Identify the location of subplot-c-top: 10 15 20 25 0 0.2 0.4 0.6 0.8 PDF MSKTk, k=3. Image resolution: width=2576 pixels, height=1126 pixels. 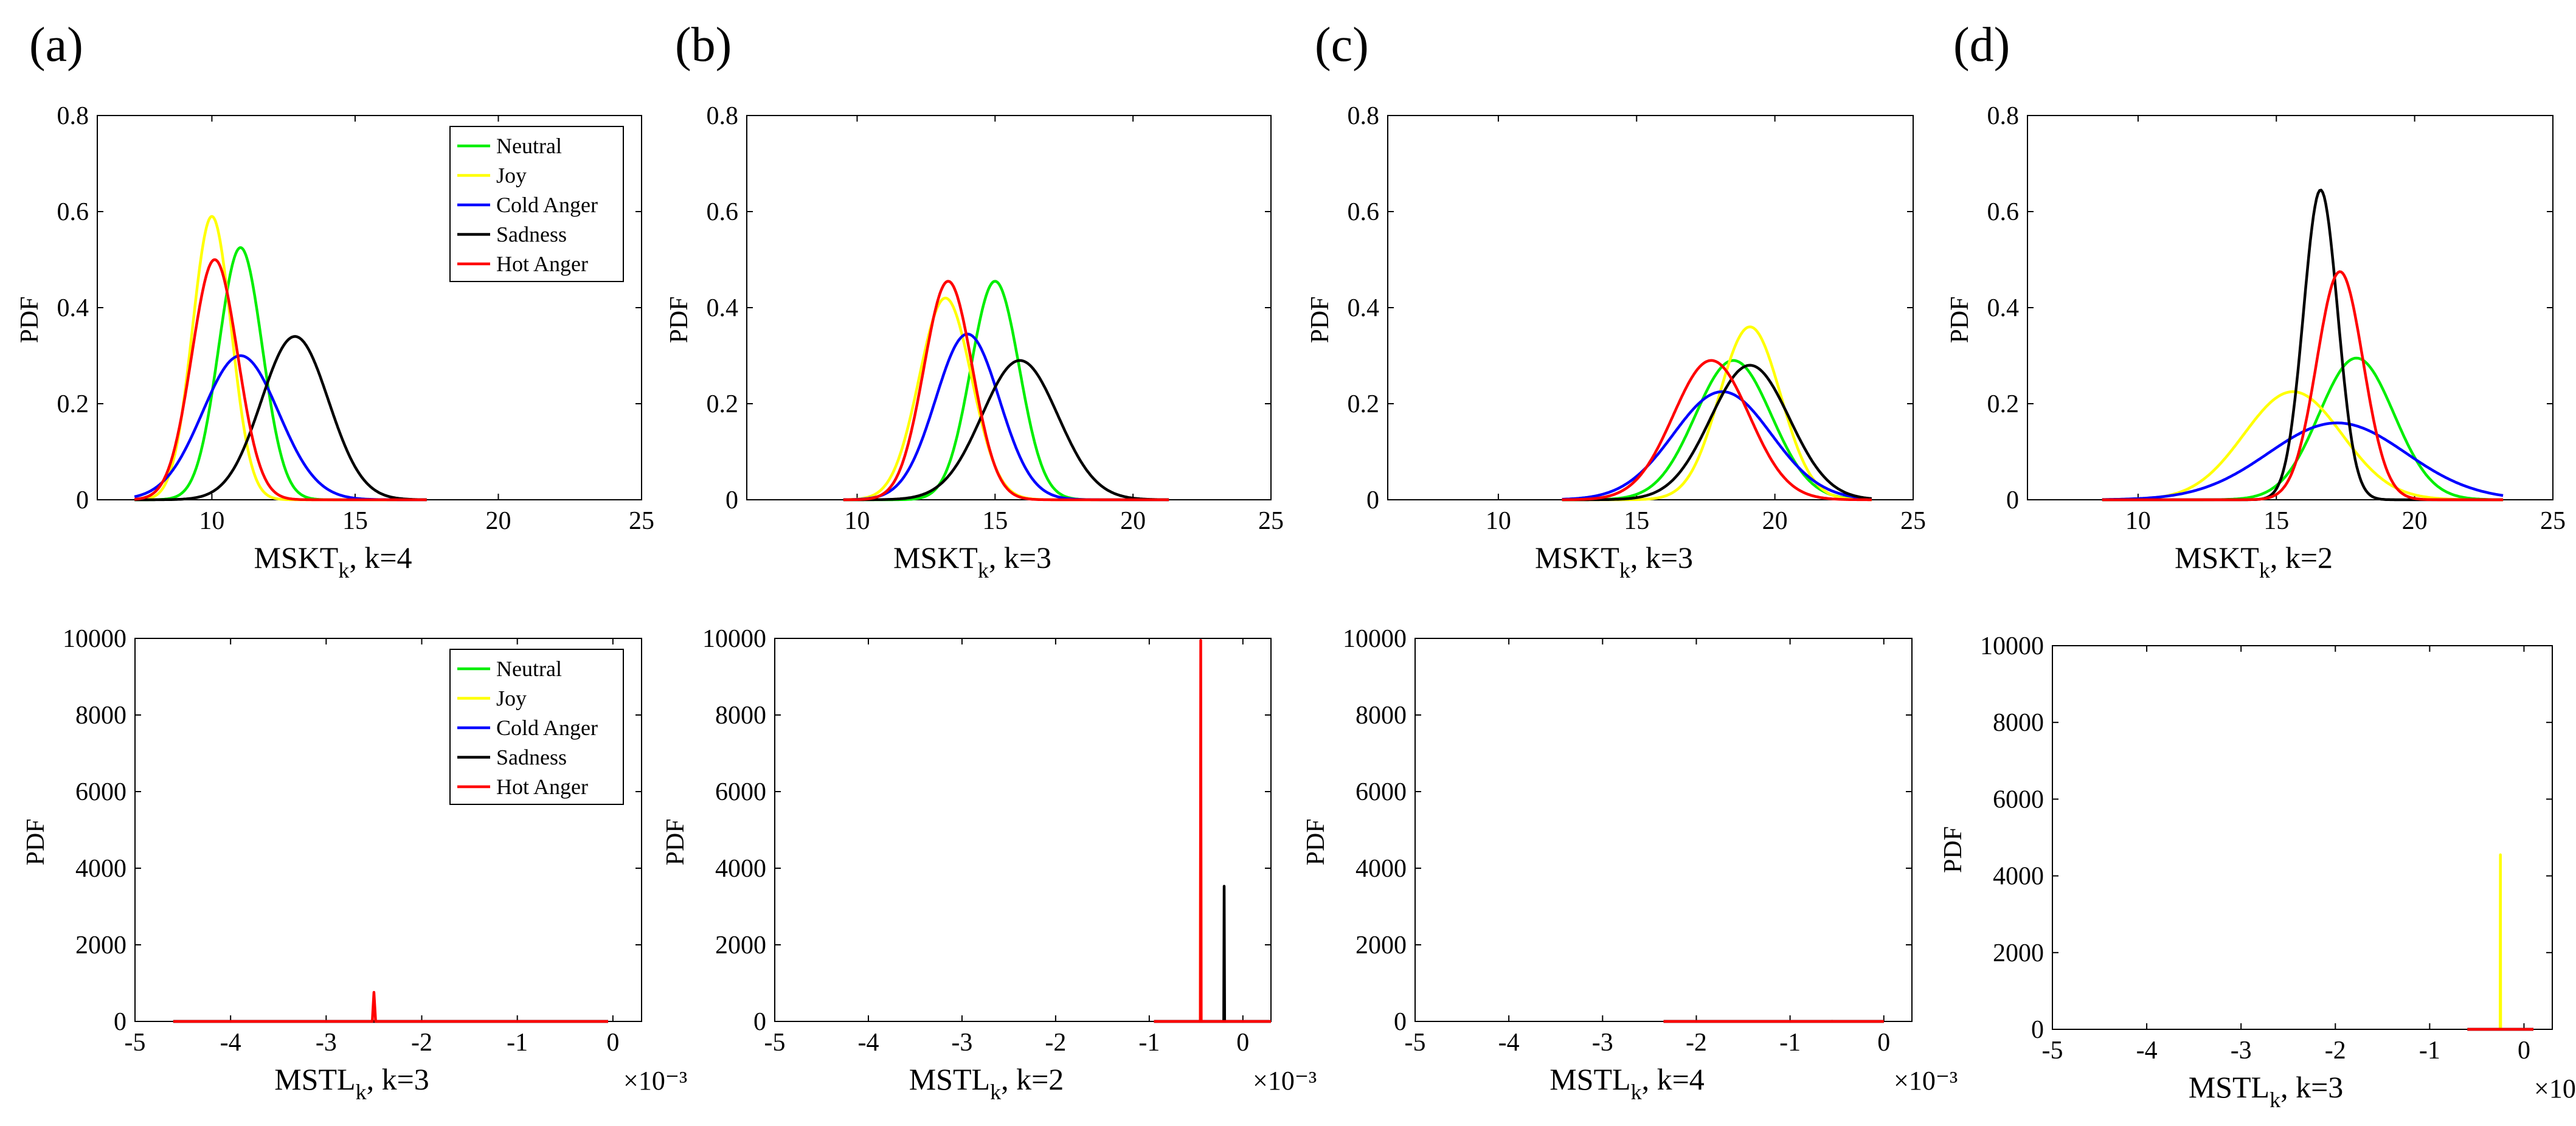
(1616, 342).